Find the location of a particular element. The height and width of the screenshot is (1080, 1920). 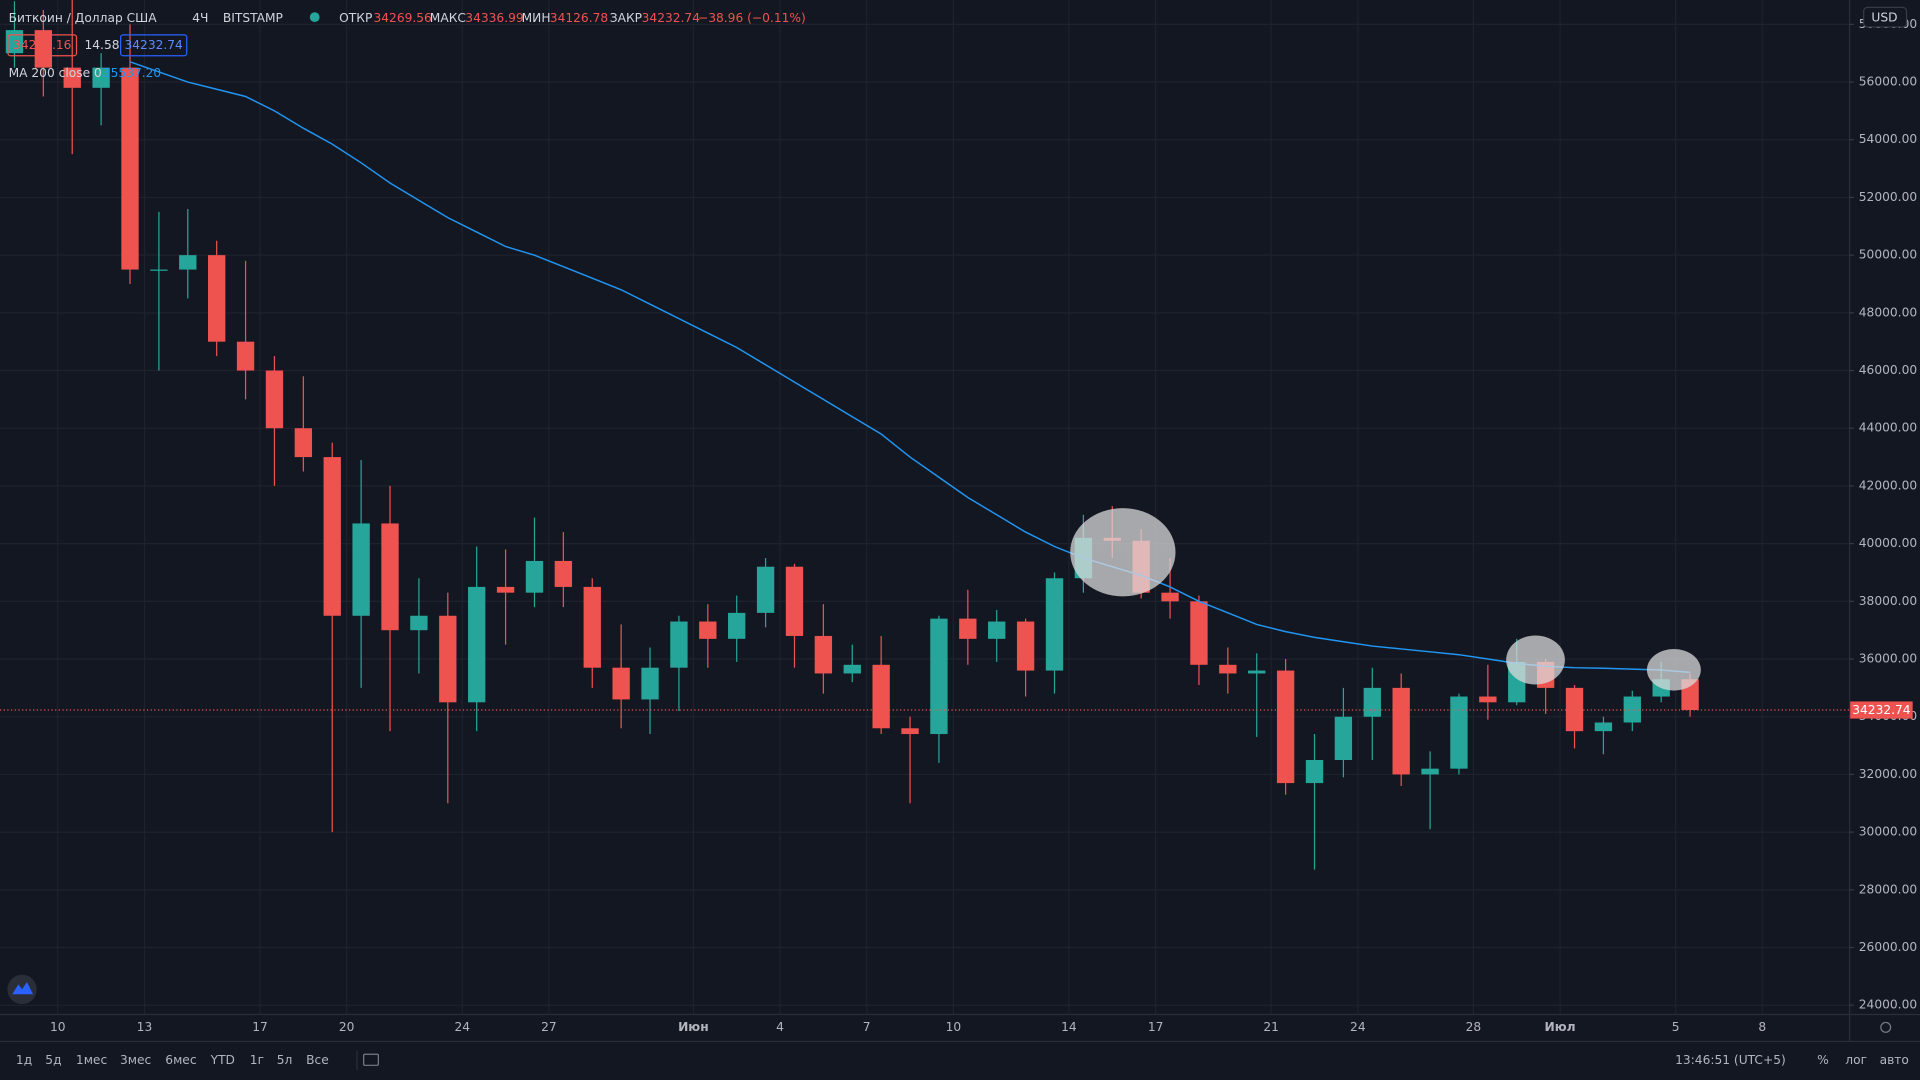

y-tick-label: 30000.00 is located at coordinates (1888, 832).